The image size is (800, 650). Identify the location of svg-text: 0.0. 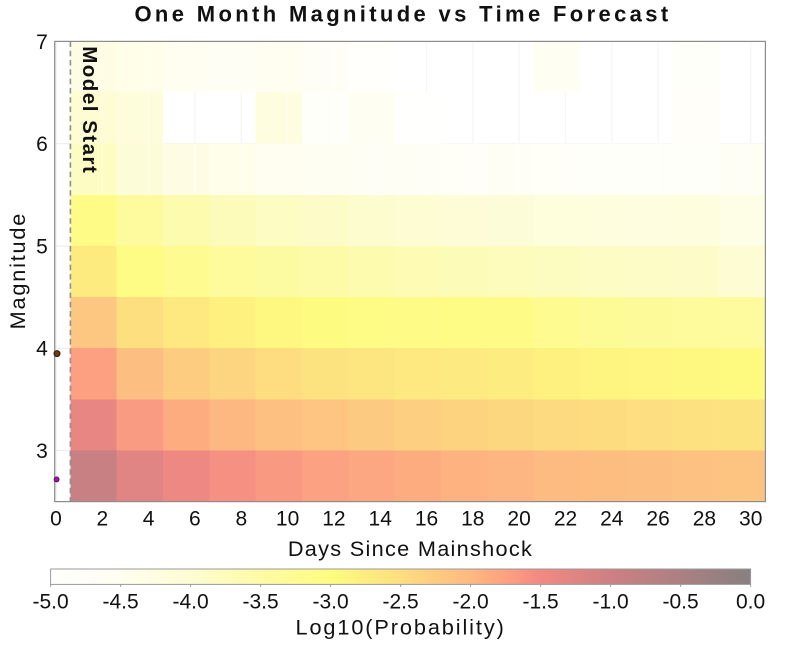
(750, 602).